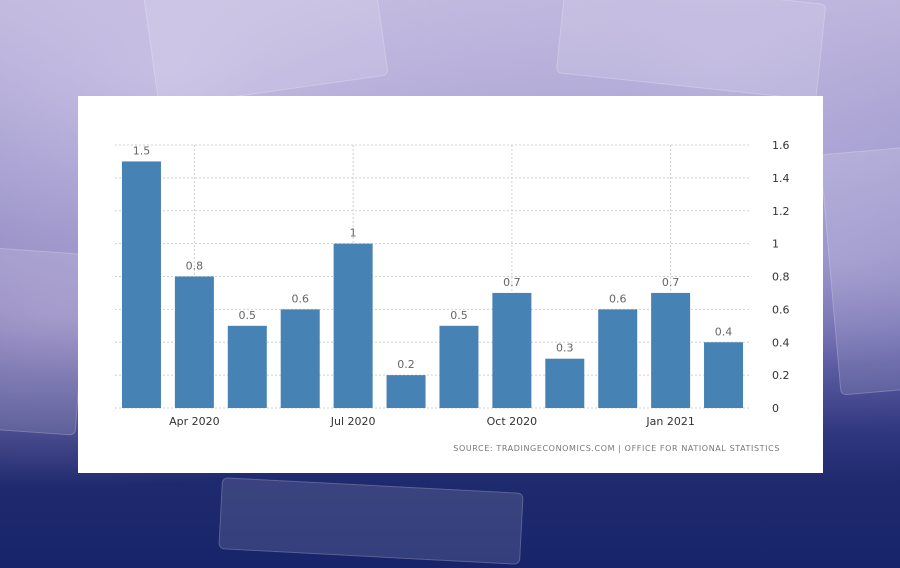  What do you see at coordinates (669, 421) in the screenshot?
I see `x-tick-label: Jan 2021` at bounding box center [669, 421].